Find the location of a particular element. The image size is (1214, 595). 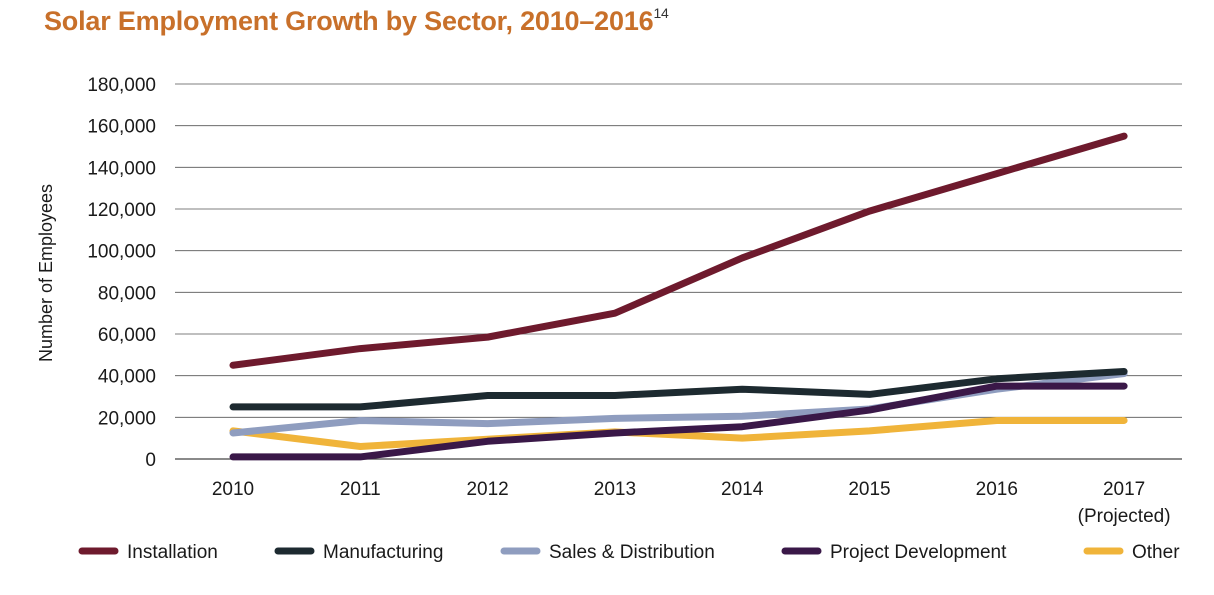

y-tick-label: 140,000 is located at coordinates (121, 168).